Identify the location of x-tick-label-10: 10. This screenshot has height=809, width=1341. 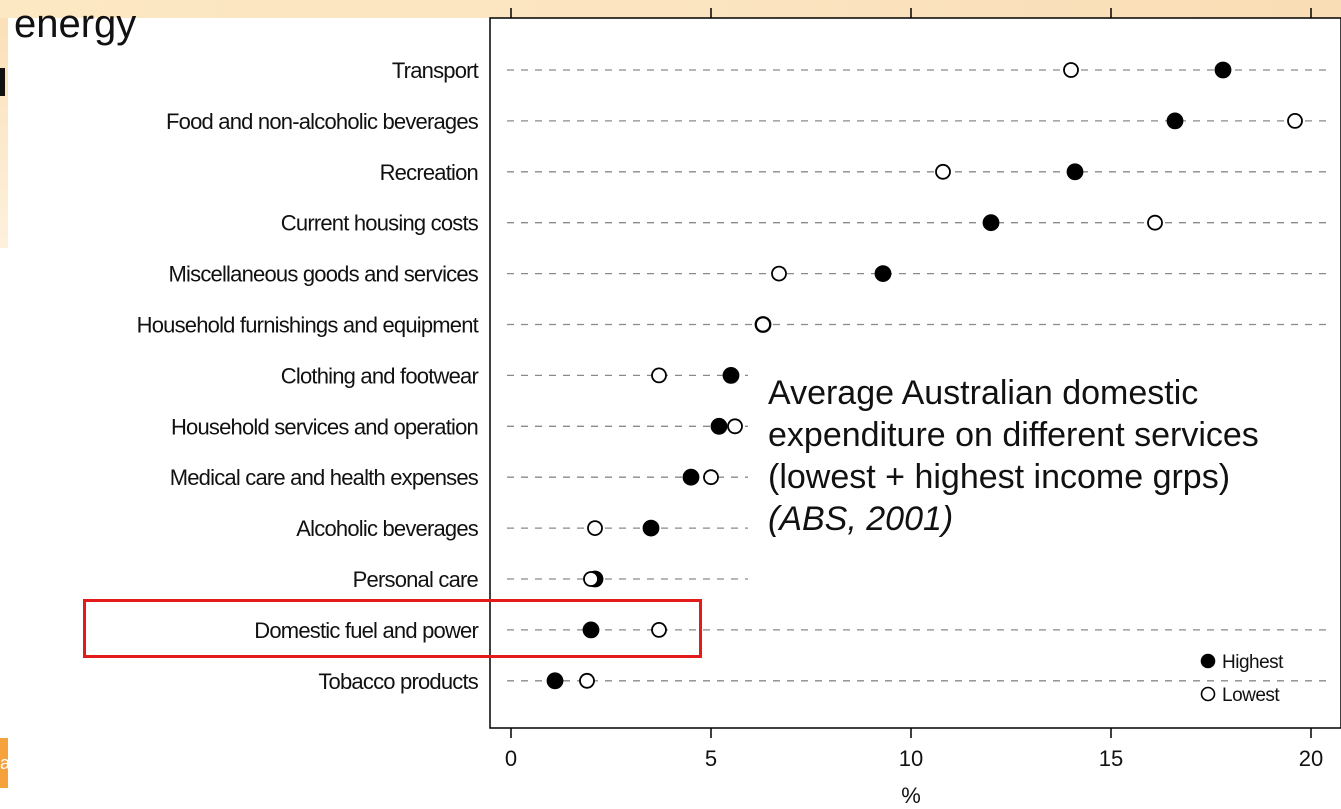
(911, 758).